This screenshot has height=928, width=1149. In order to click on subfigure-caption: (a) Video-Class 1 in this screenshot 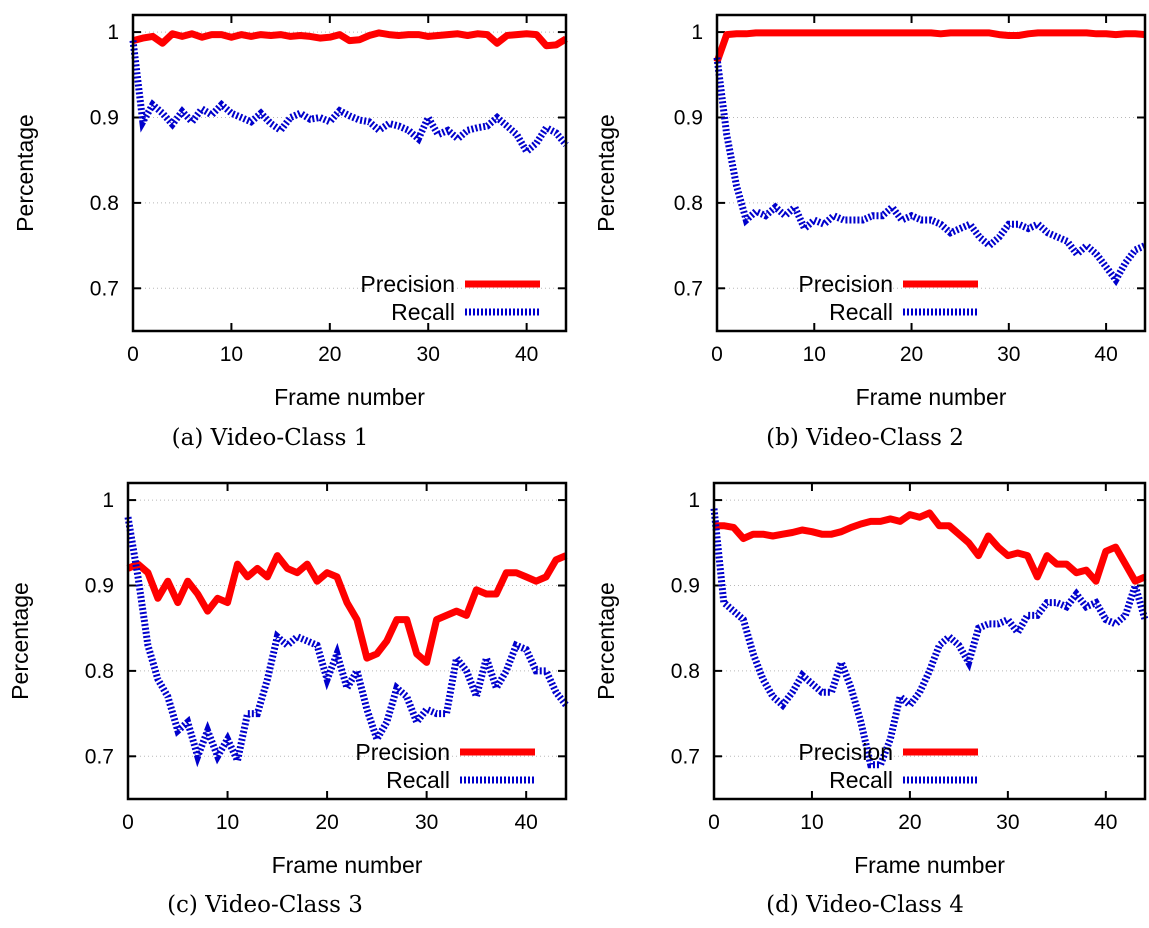, I will do `click(270, 438)`.